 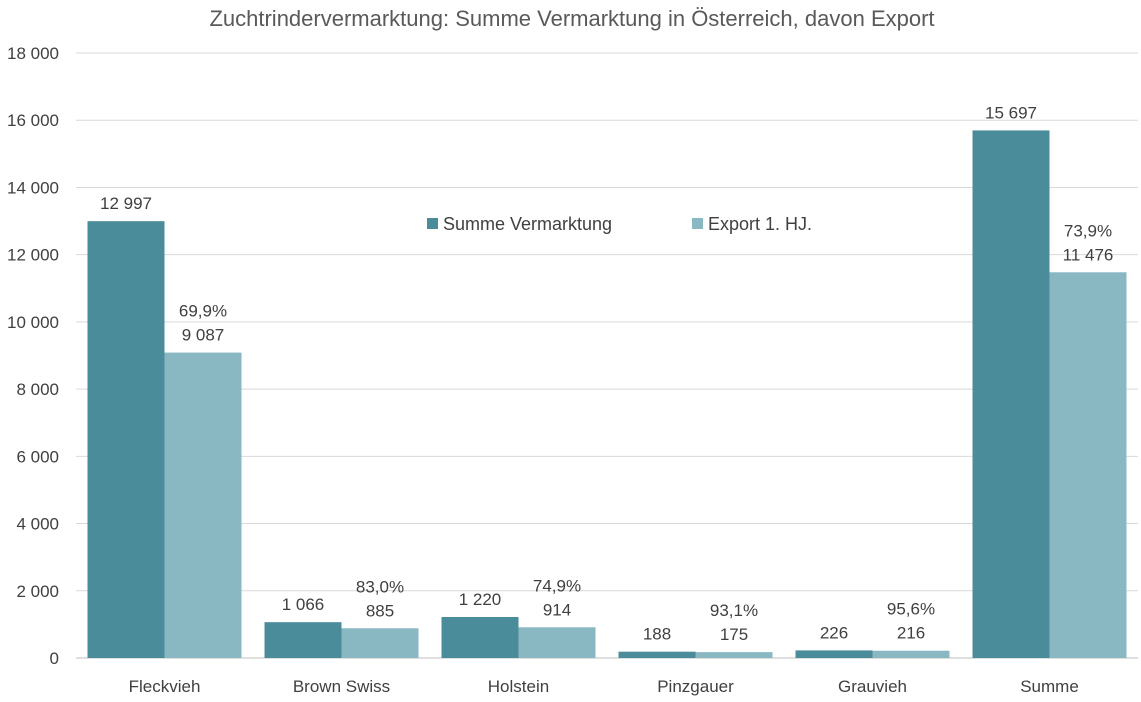 What do you see at coordinates (380, 610) in the screenshot?
I see `value-label: 885` at bounding box center [380, 610].